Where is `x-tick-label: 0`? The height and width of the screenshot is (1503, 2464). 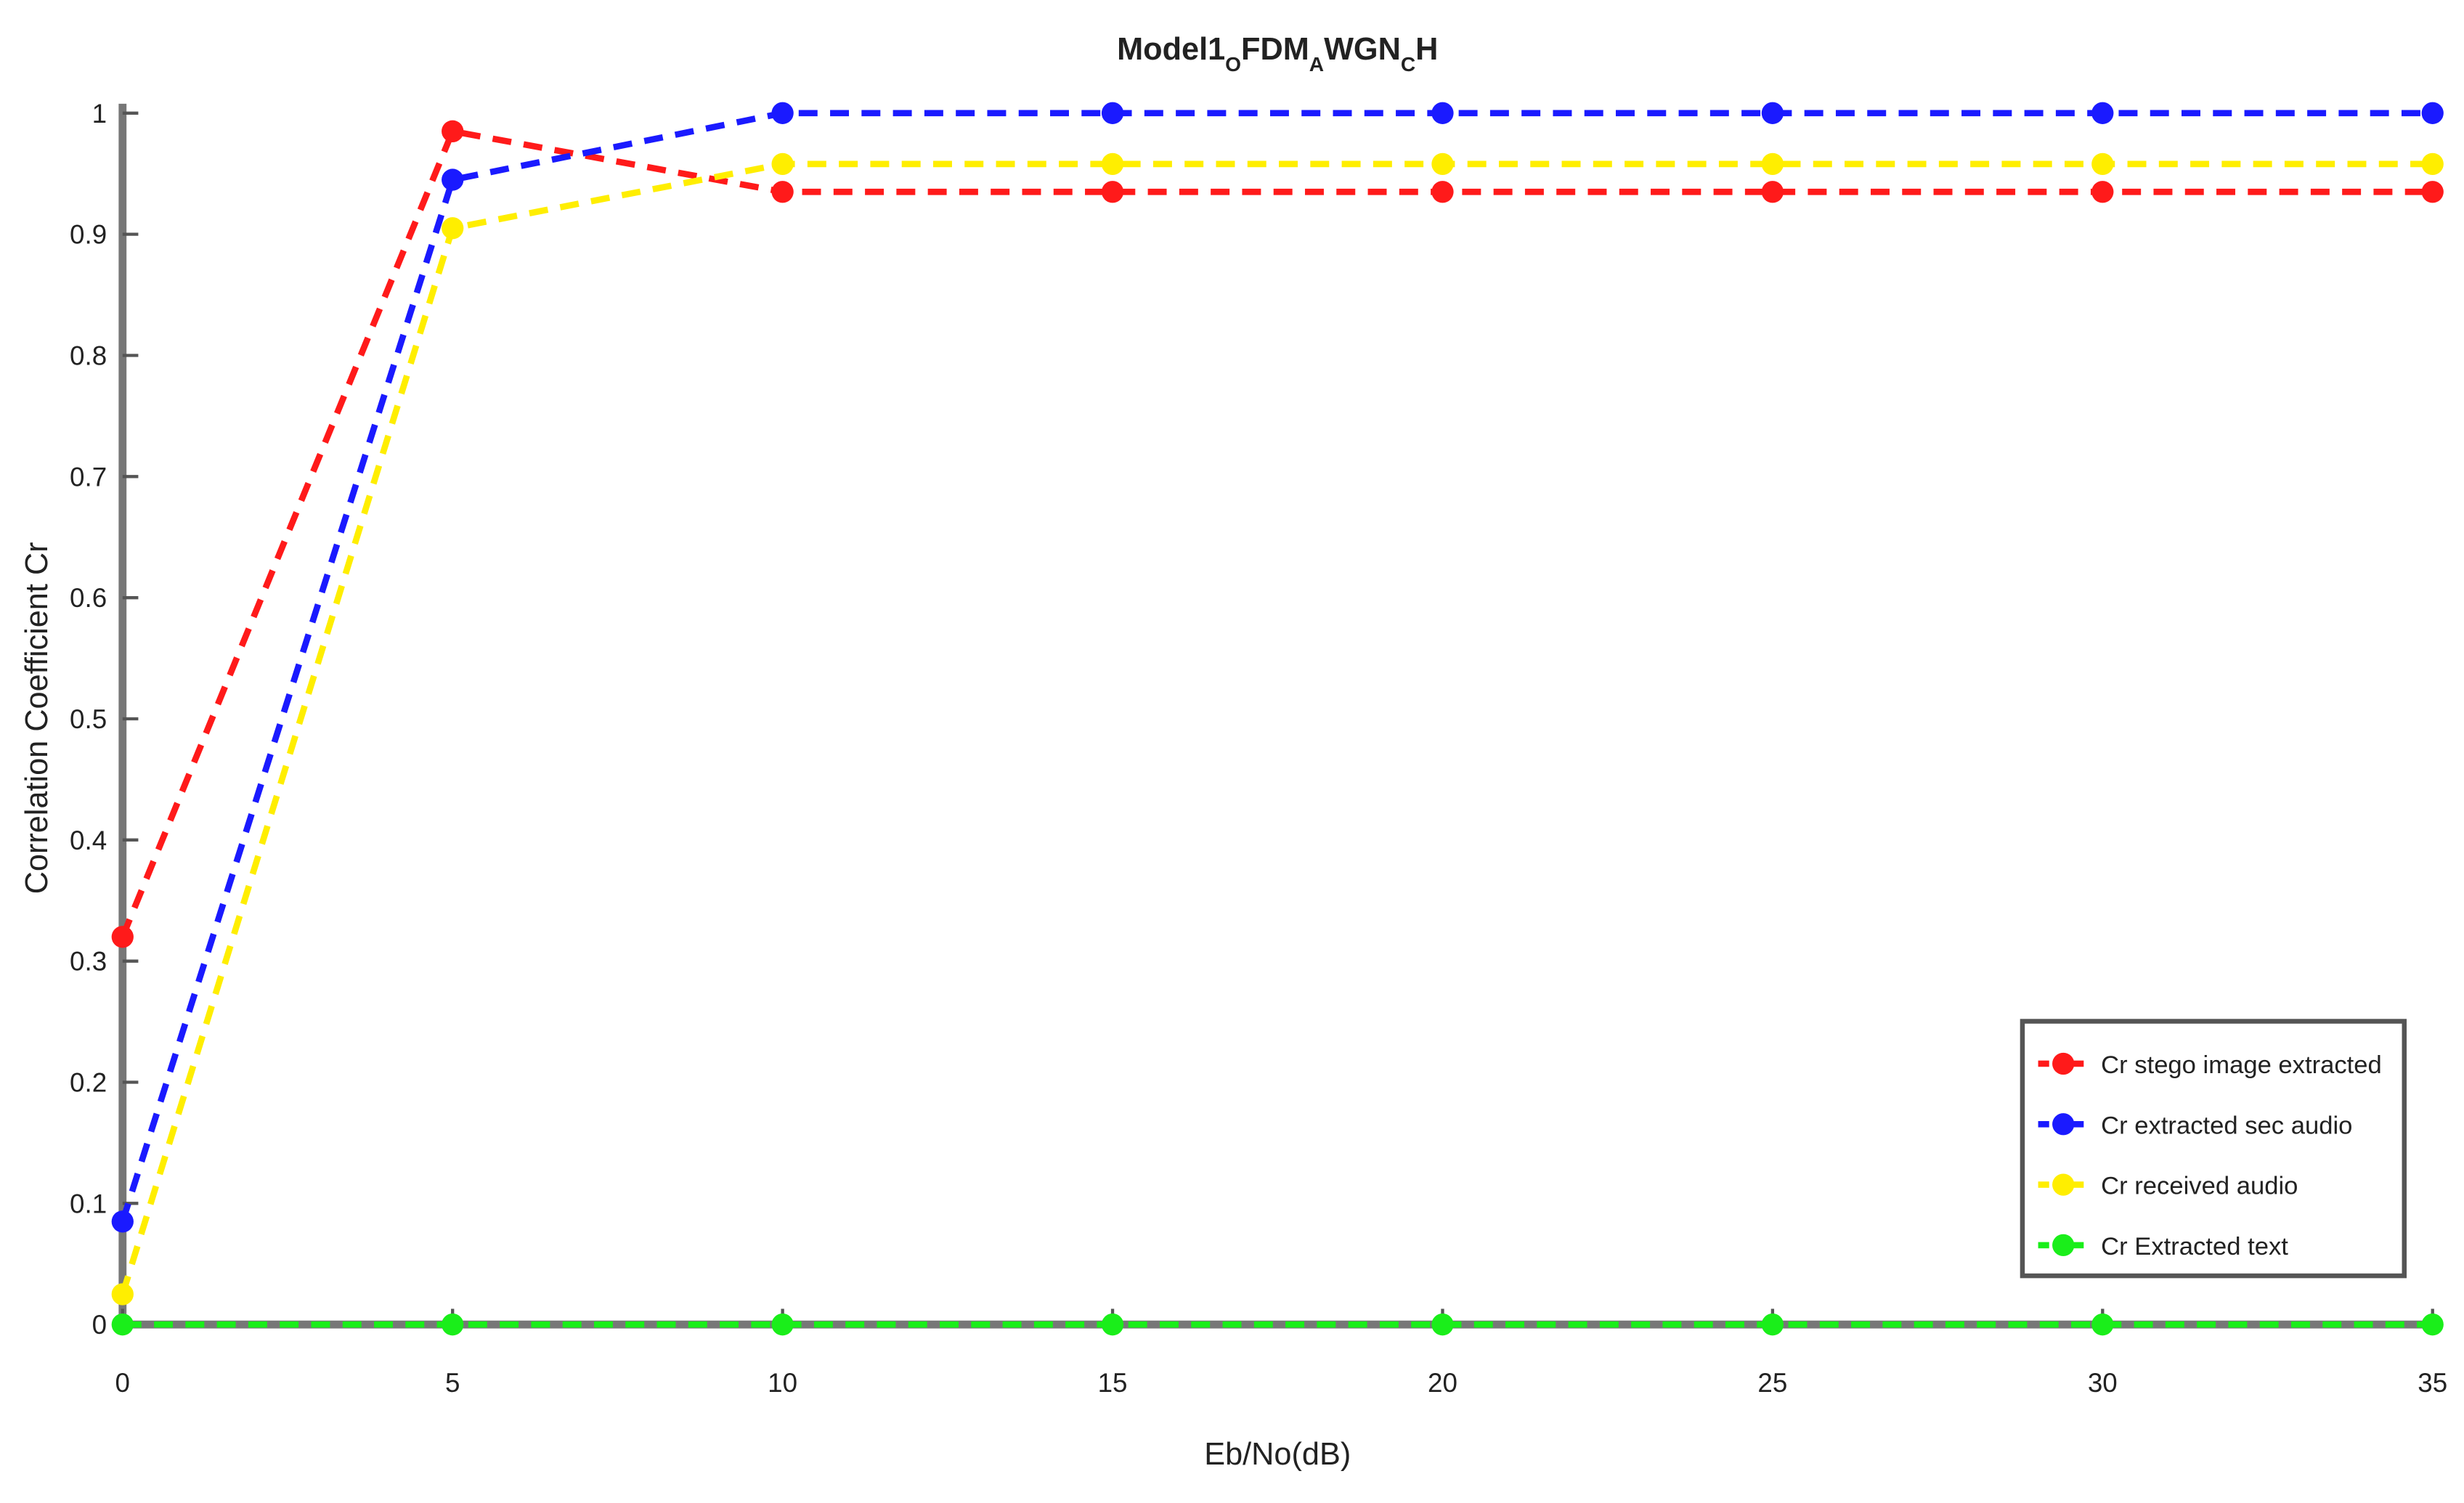
x-tick-label: 0 is located at coordinates (122, 1383).